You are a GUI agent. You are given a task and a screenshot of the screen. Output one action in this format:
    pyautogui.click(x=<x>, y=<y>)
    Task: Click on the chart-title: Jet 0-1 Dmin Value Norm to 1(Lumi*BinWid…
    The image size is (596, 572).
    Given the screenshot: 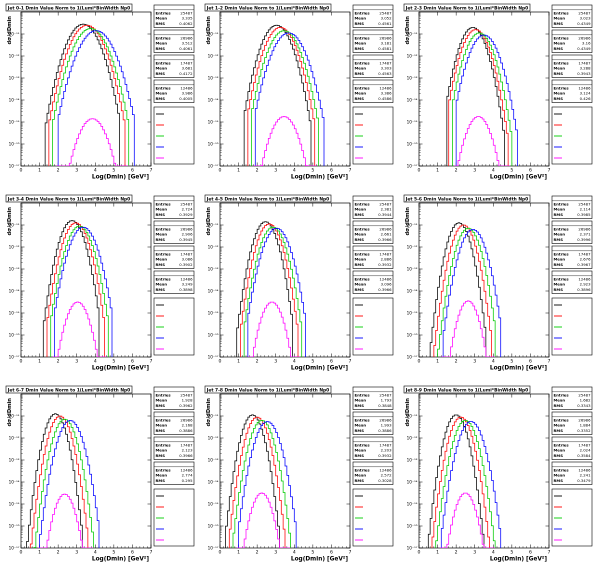 What is the action you would take?
    pyautogui.click(x=68, y=9)
    